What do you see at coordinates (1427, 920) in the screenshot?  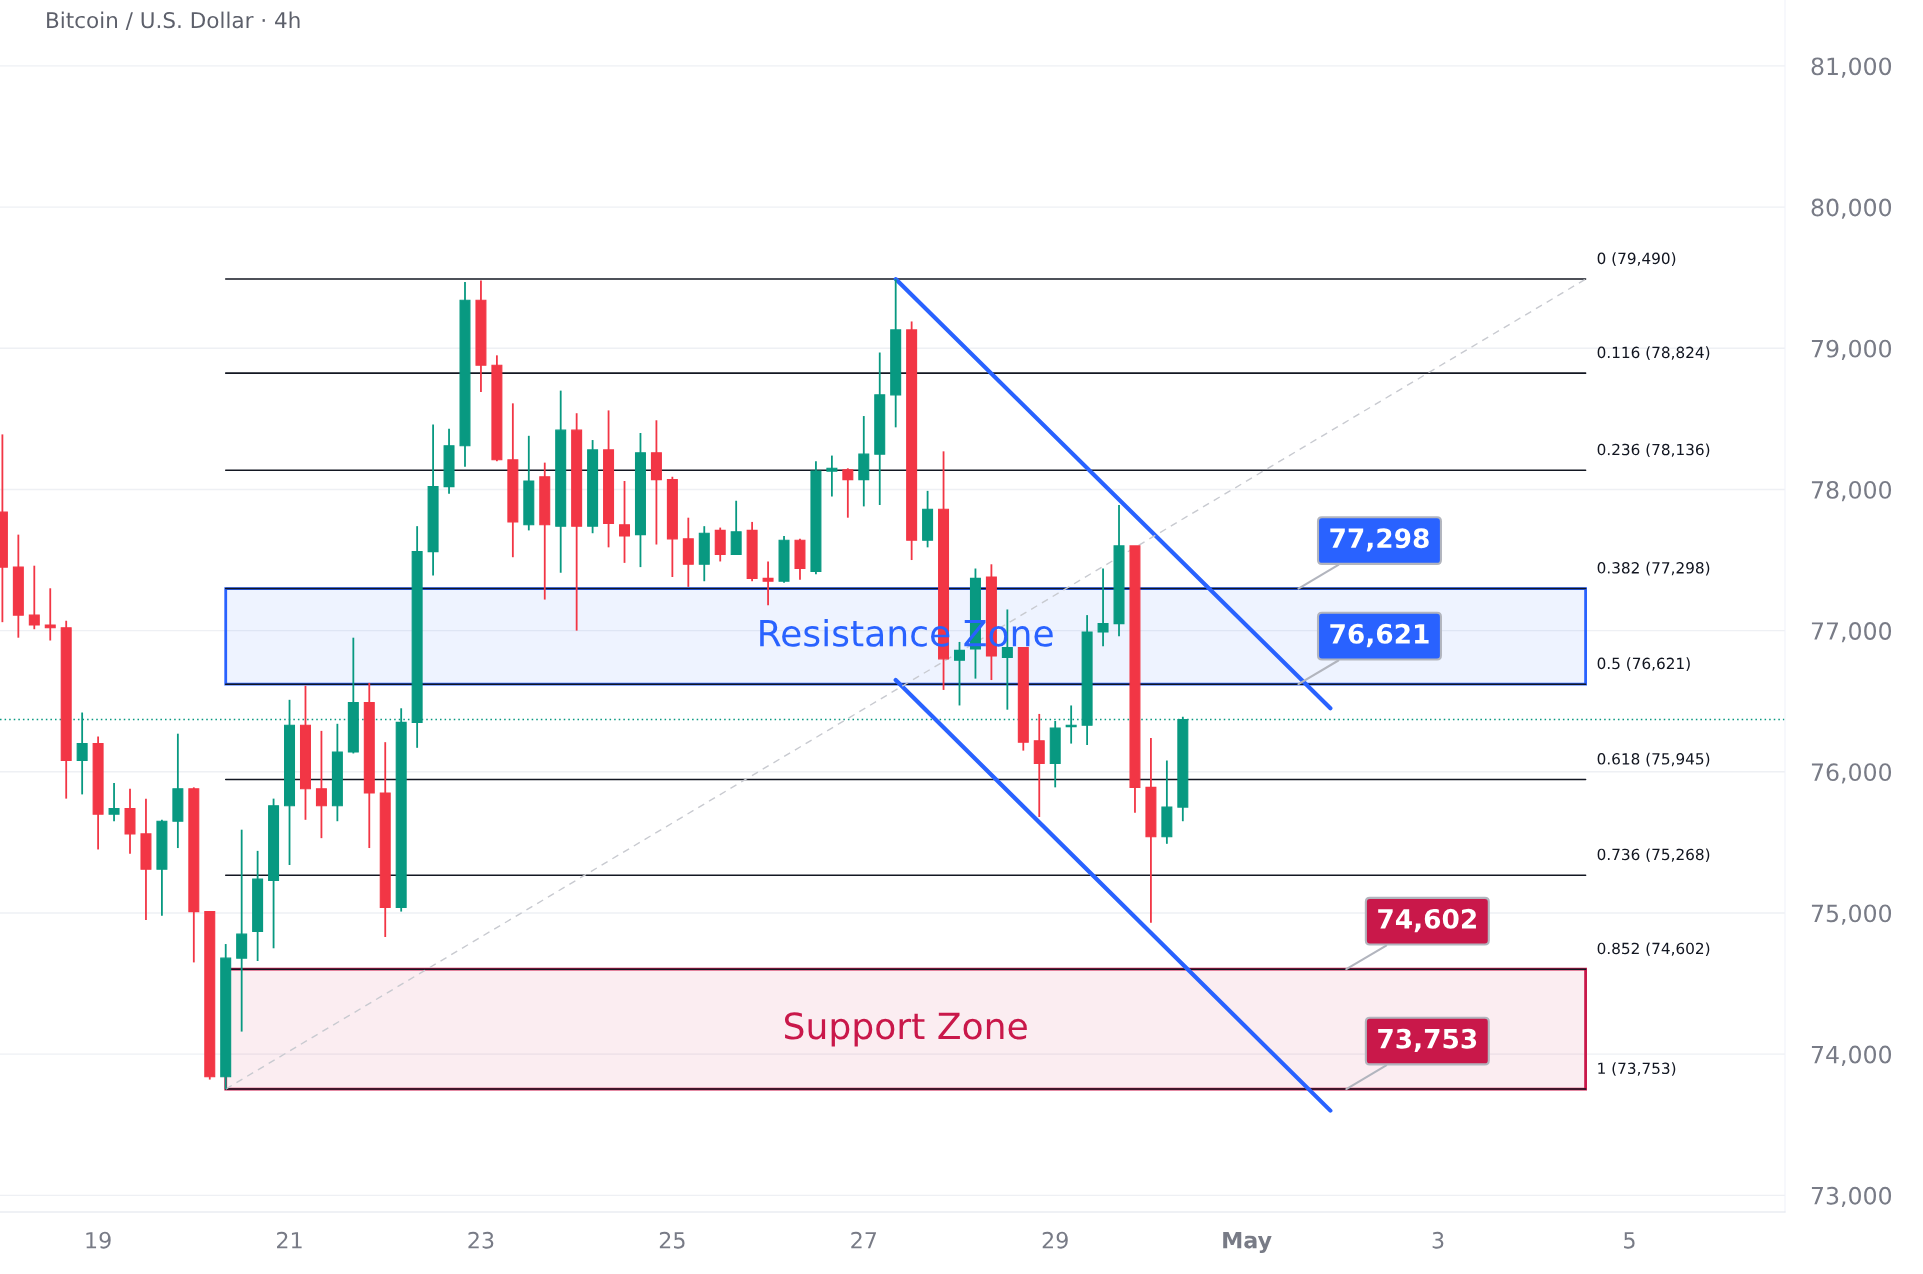 I see `annotation: 74,602` at bounding box center [1427, 920].